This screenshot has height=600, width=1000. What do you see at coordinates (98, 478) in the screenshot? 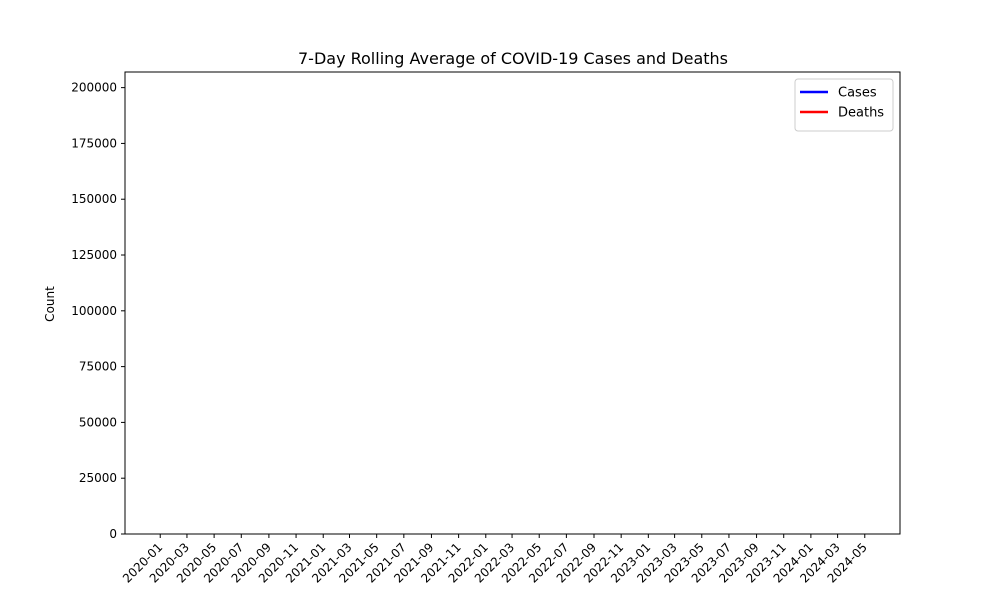
I see `y-tick-label: 25000` at bounding box center [98, 478].